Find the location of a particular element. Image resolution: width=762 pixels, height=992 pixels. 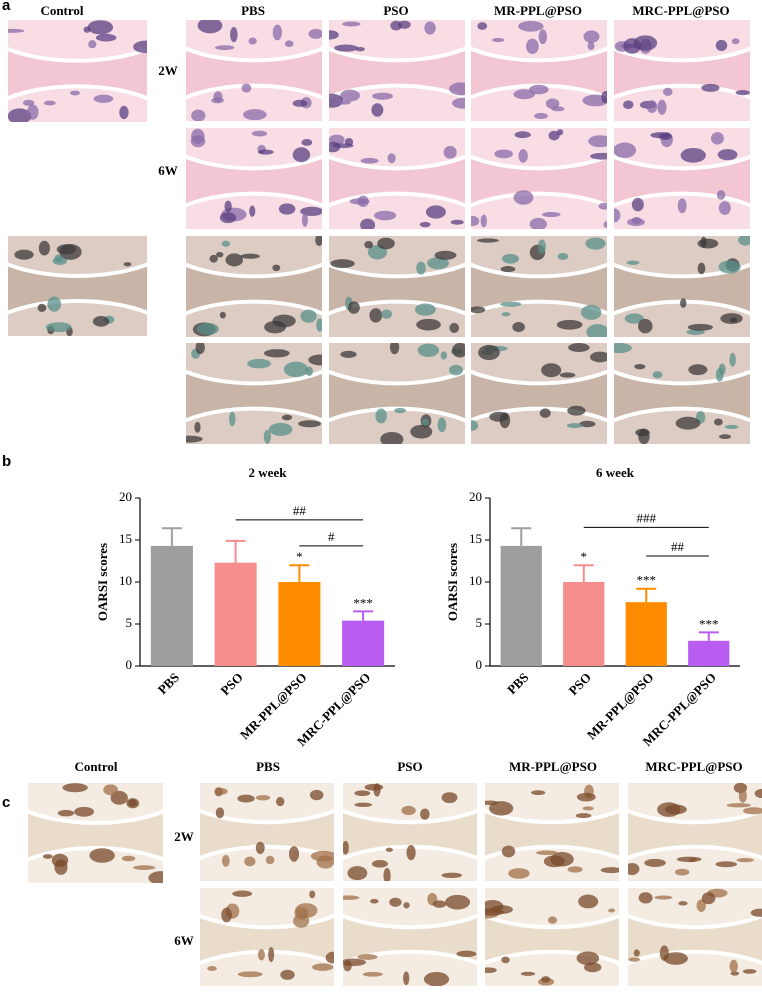

significance-label: # is located at coordinates (331, 536).